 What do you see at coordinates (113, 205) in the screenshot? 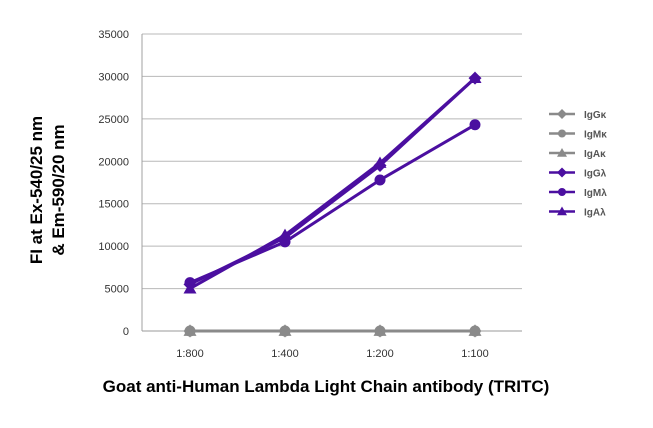
I see `y-tick-label-15000: 15000` at bounding box center [113, 205].